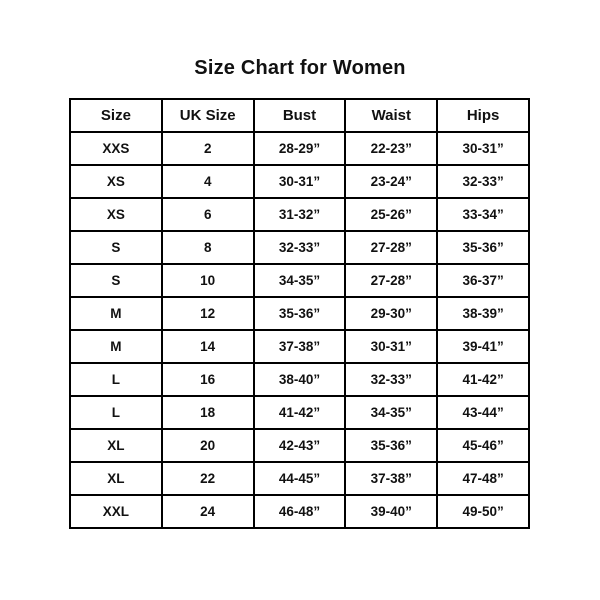 Image resolution: width=600 pixels, height=600 pixels. I want to click on cell-bust: 30-31”, so click(299, 181).